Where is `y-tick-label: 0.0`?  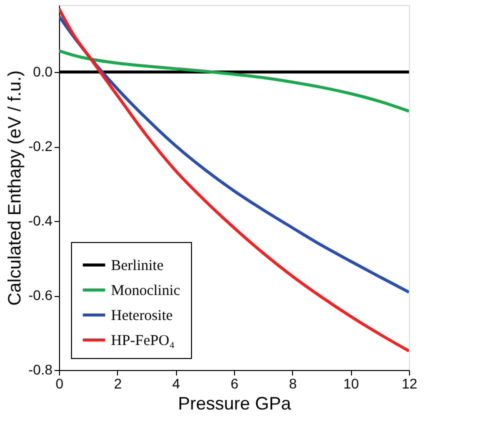 y-tick-label: 0.0 is located at coordinates (43, 72).